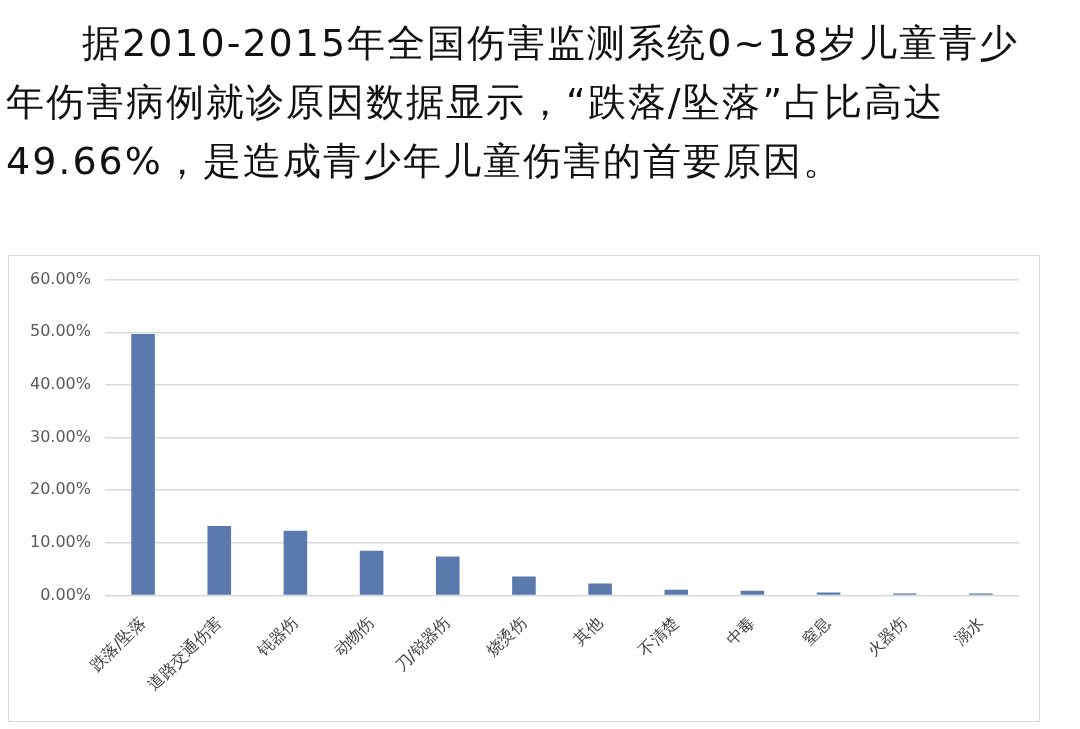 The image size is (1080, 729). I want to click on y-tick-label: 50.00%, so click(60, 331).